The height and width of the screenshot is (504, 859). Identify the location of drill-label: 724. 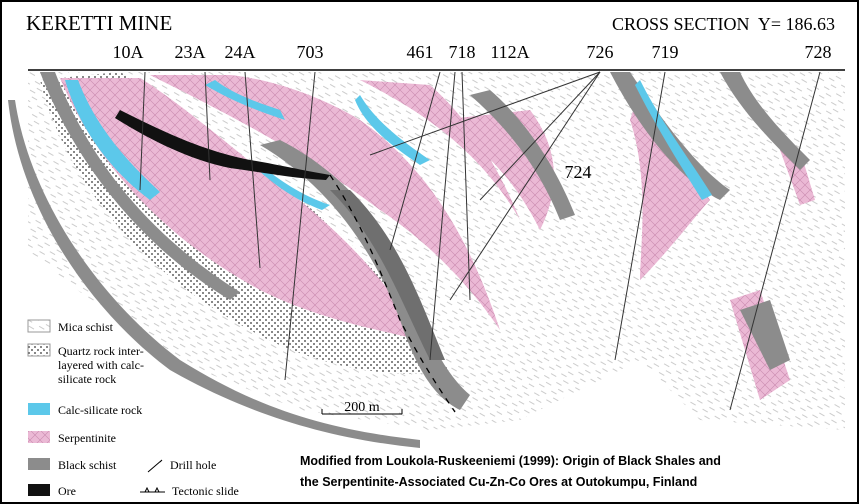
(578, 172).